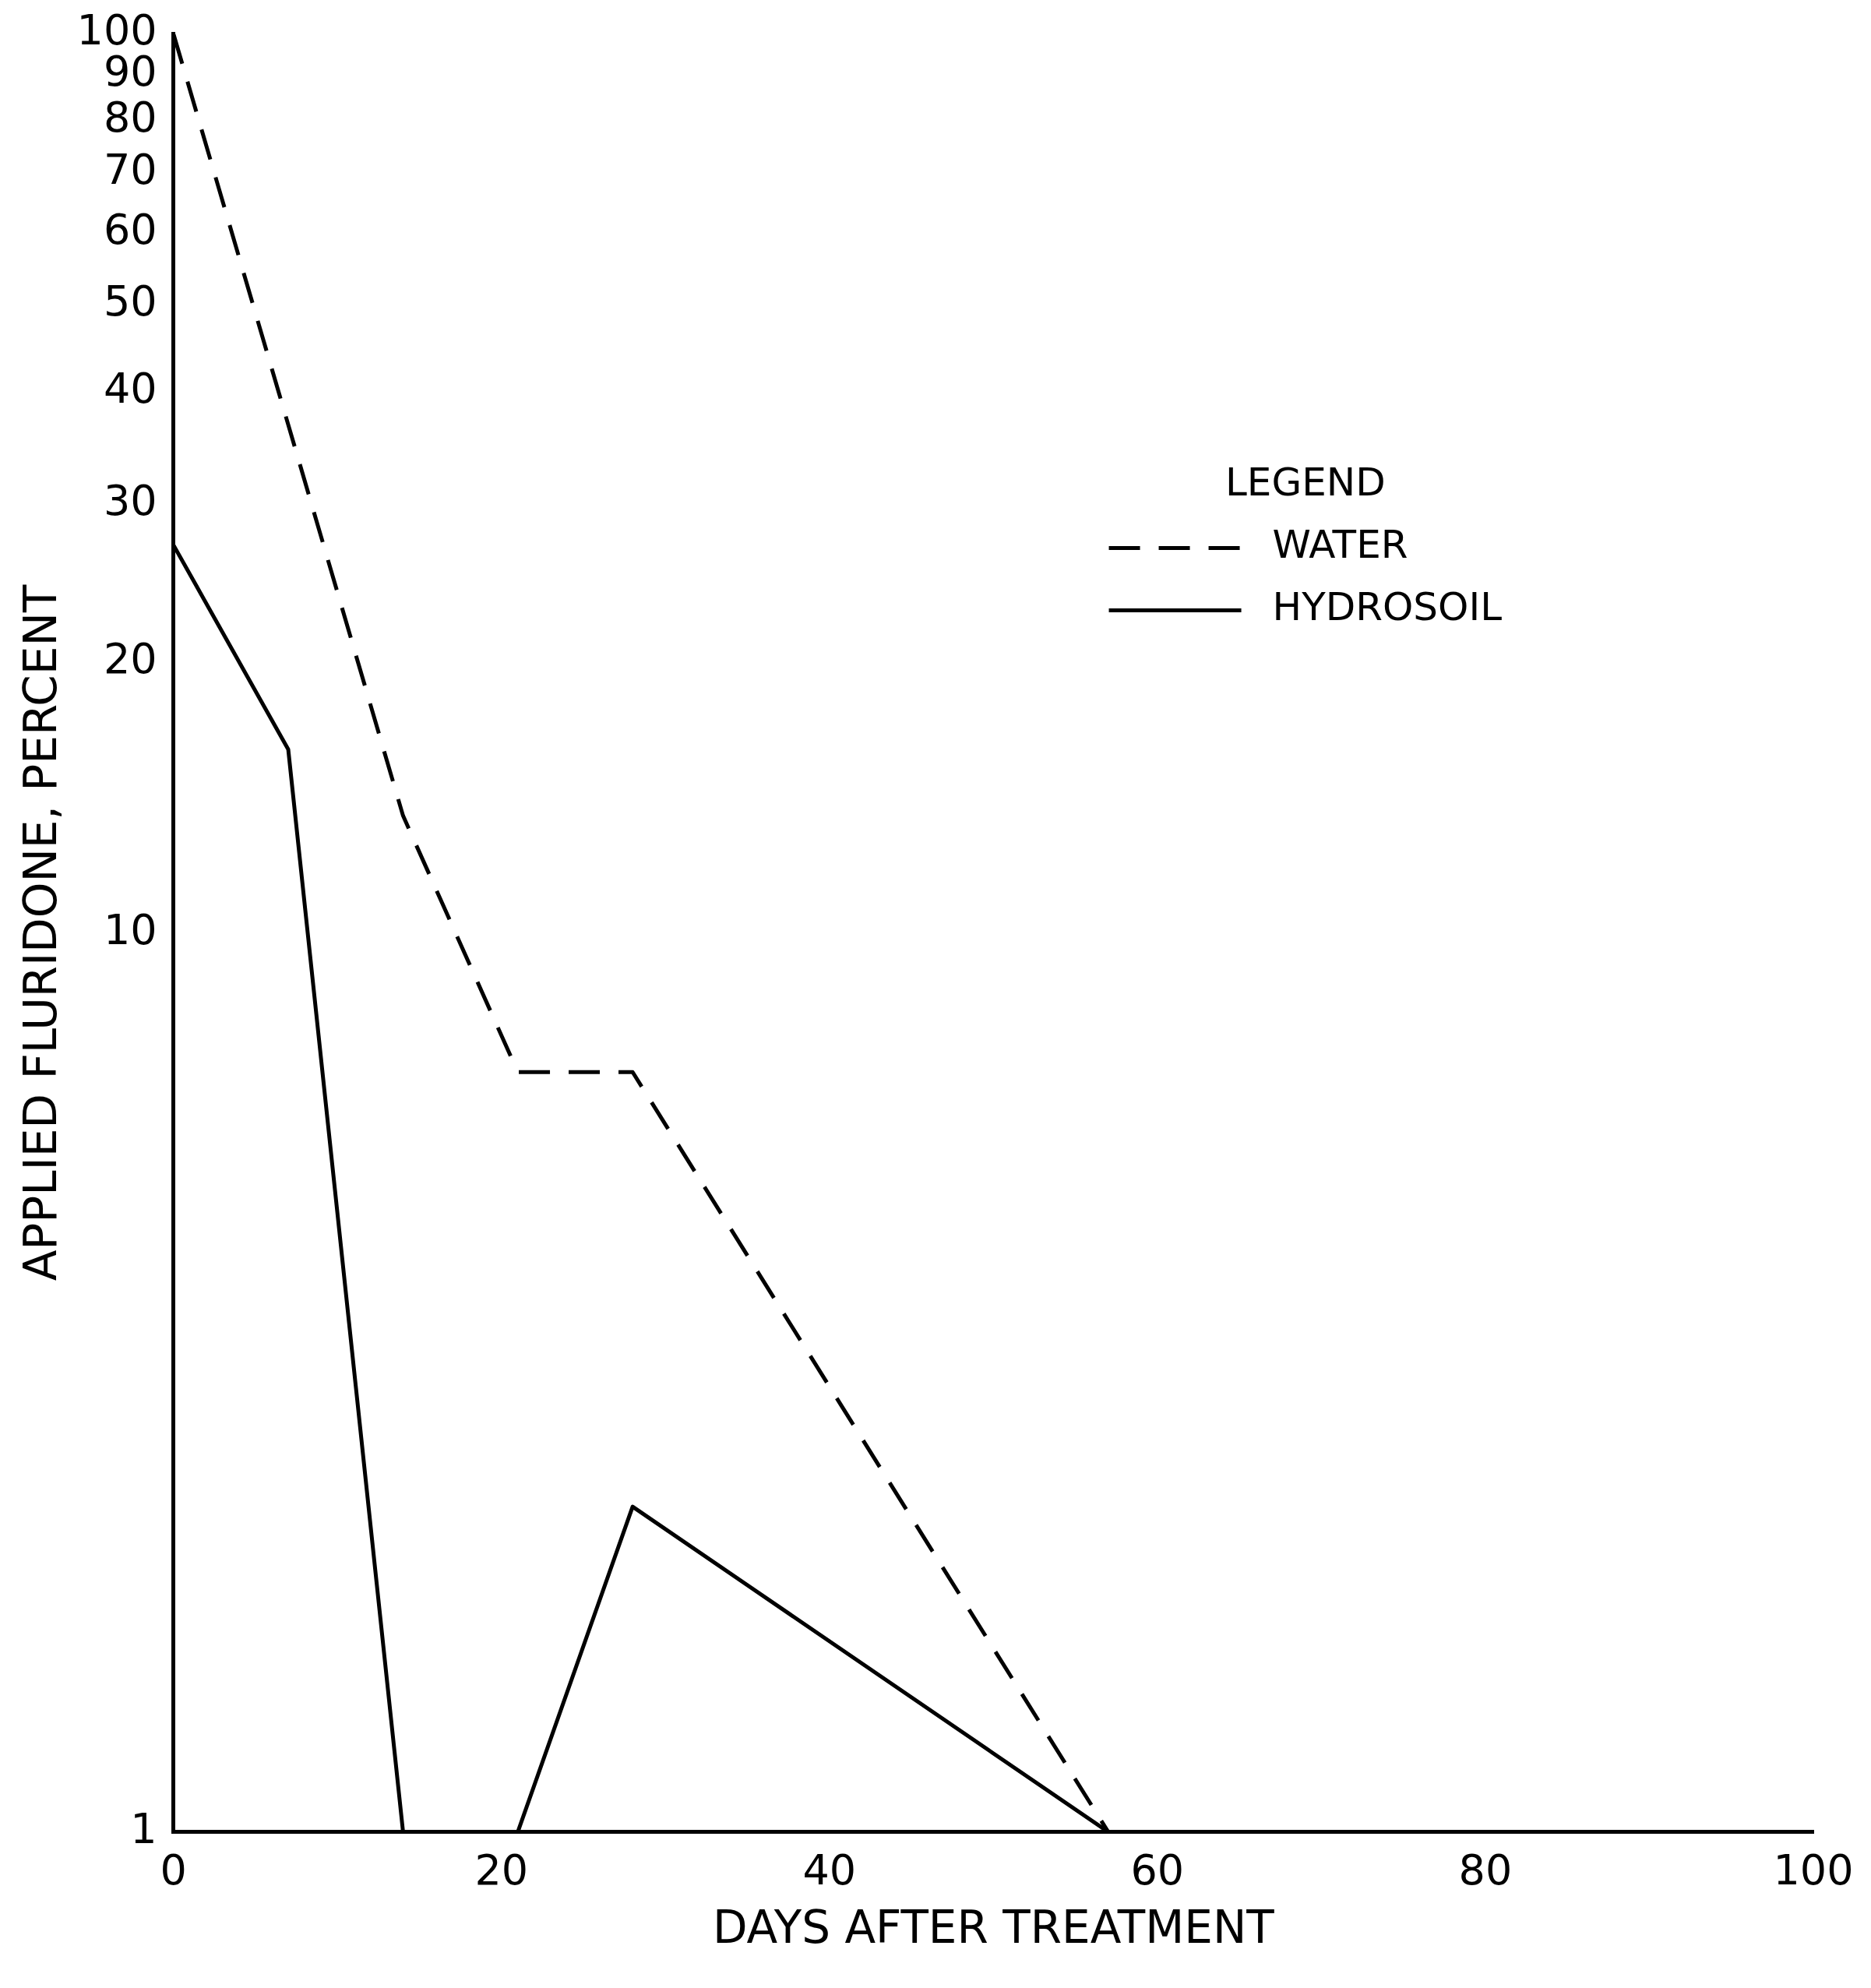 The width and height of the screenshot is (1871, 1988). I want to click on y-tick-label: 10, so click(130, 929).